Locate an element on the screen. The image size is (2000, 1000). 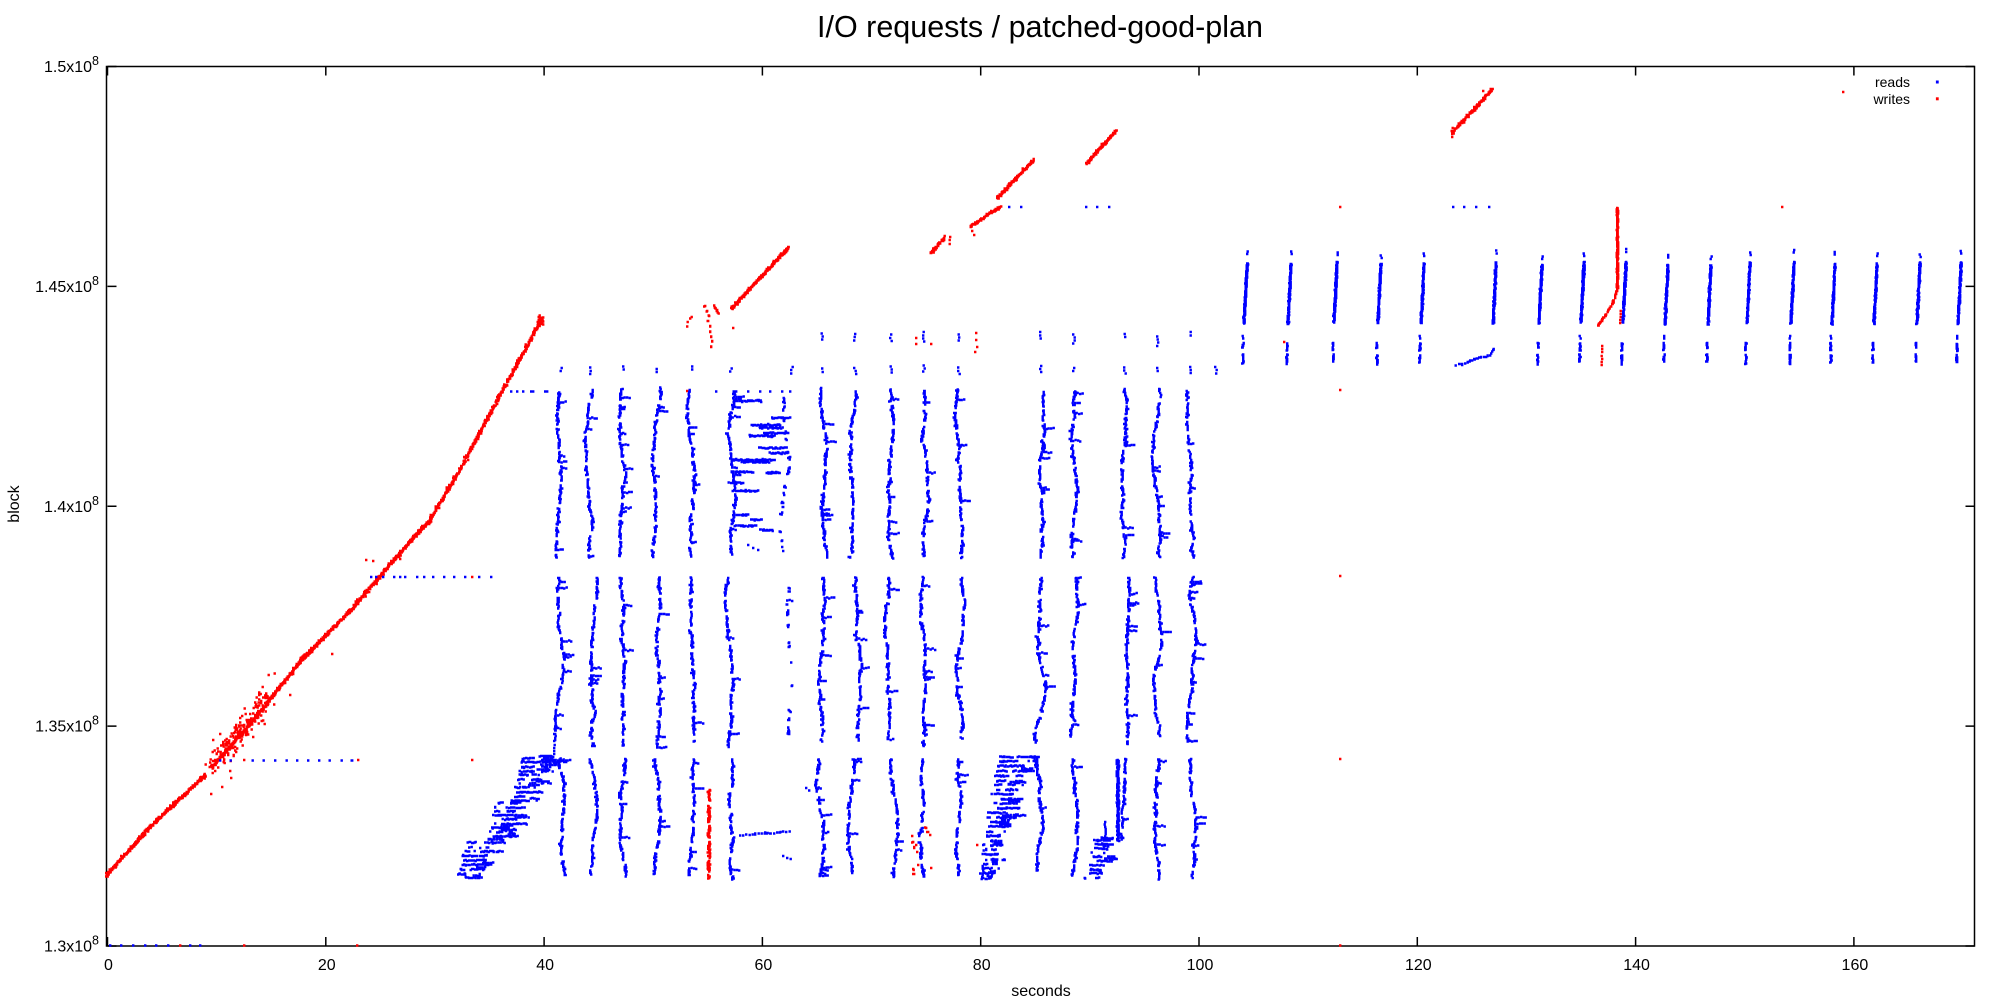
svg-text: seconds is located at coordinates (1041, 991).